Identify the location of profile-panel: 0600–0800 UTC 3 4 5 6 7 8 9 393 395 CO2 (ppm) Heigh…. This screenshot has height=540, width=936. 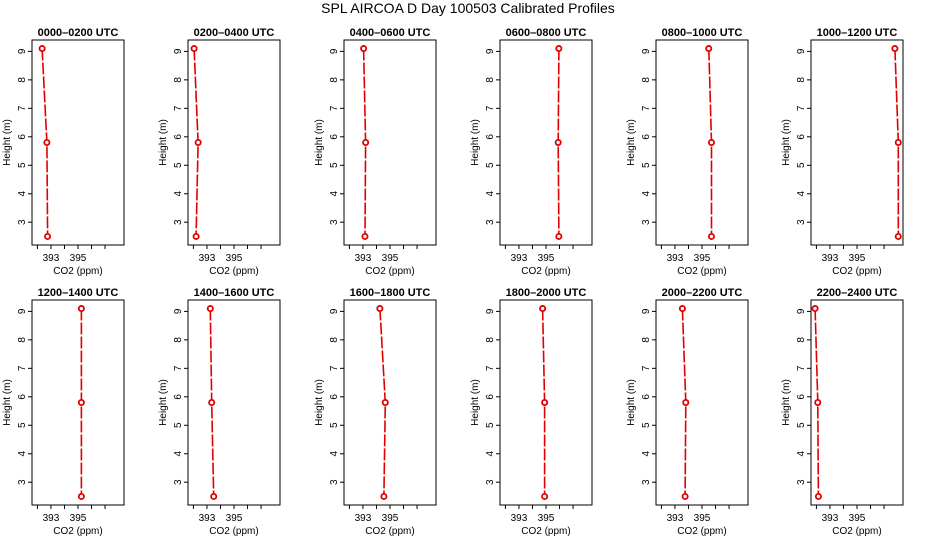
(531, 152).